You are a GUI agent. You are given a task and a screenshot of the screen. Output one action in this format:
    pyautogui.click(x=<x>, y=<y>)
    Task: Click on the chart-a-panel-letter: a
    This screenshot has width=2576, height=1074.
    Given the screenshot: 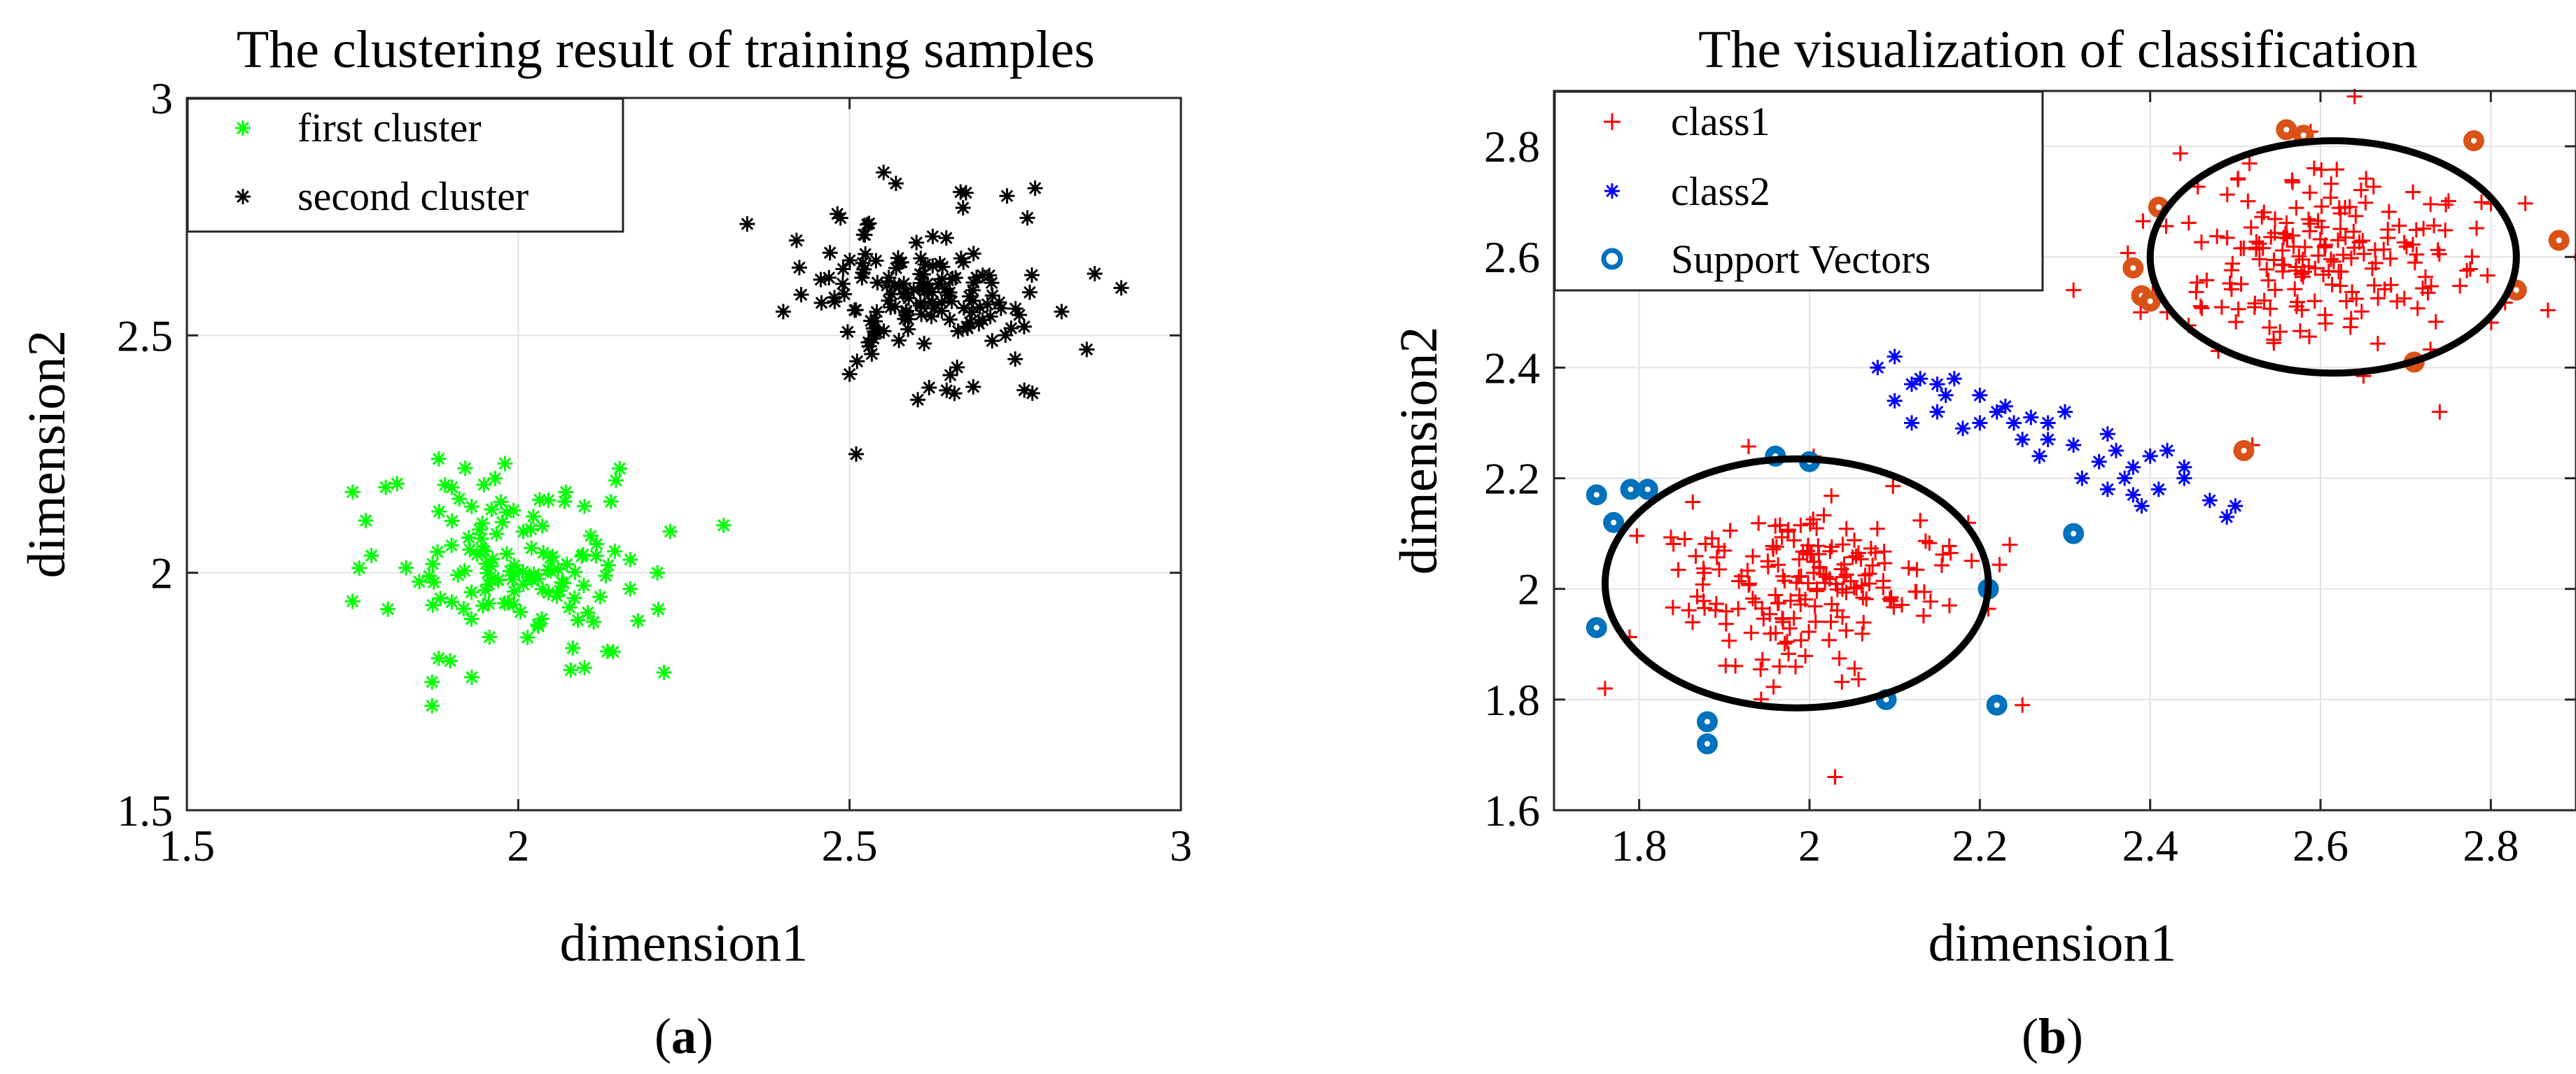 What is the action you would take?
    pyautogui.click(x=683, y=1036)
    